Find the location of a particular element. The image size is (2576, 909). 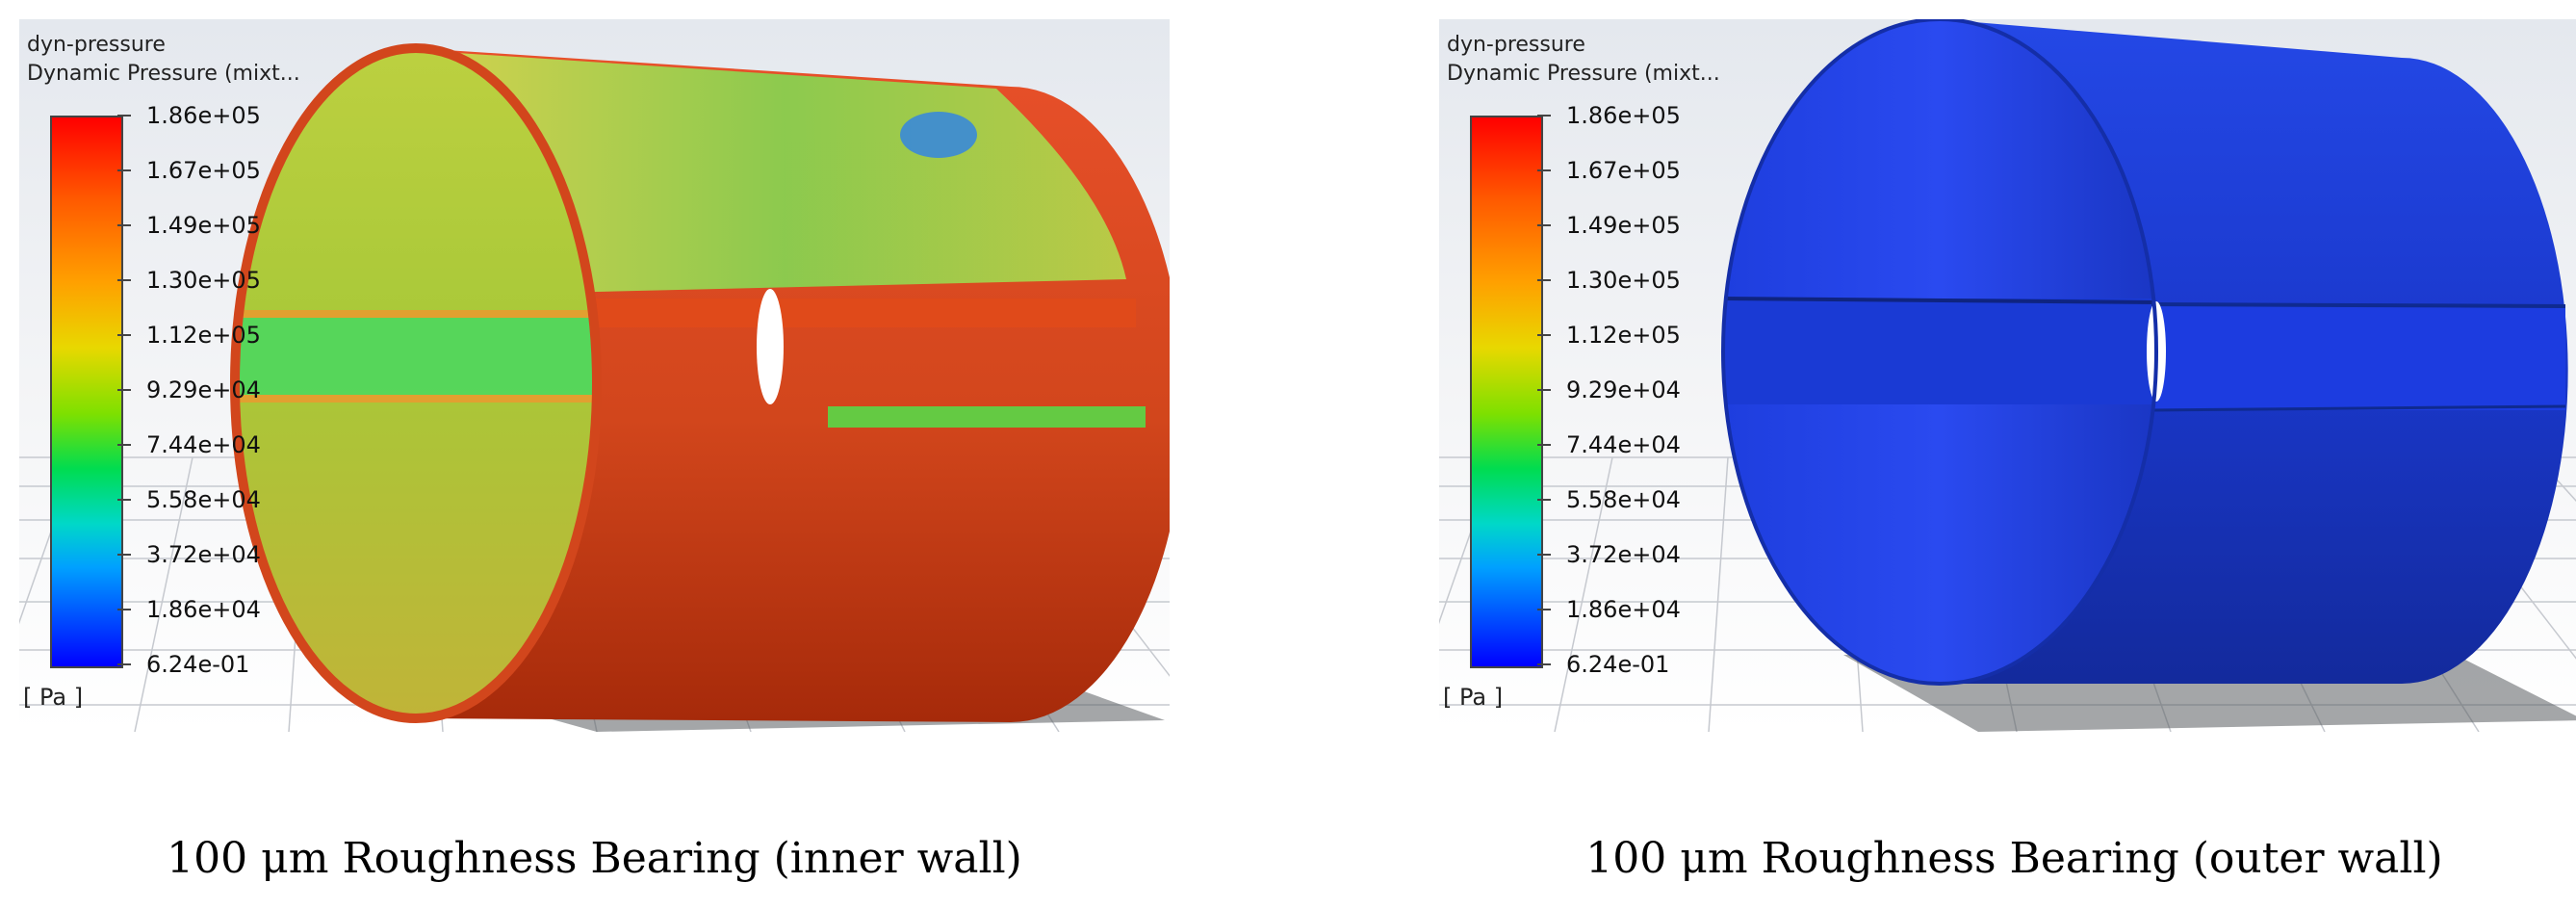

caption-inner-wall: 100 μm Roughness Bearing (inner wall) is located at coordinates (595, 859).